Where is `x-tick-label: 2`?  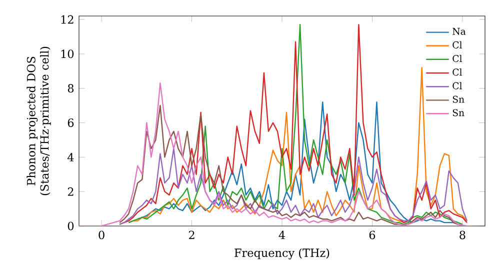
x-tick-label: 2 is located at coordinates (191, 235).